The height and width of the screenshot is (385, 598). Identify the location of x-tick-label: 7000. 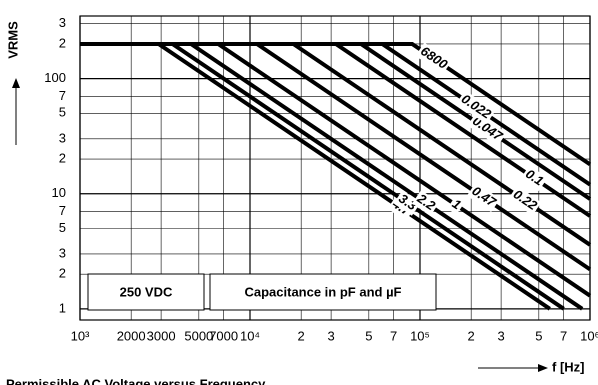
(223, 335).